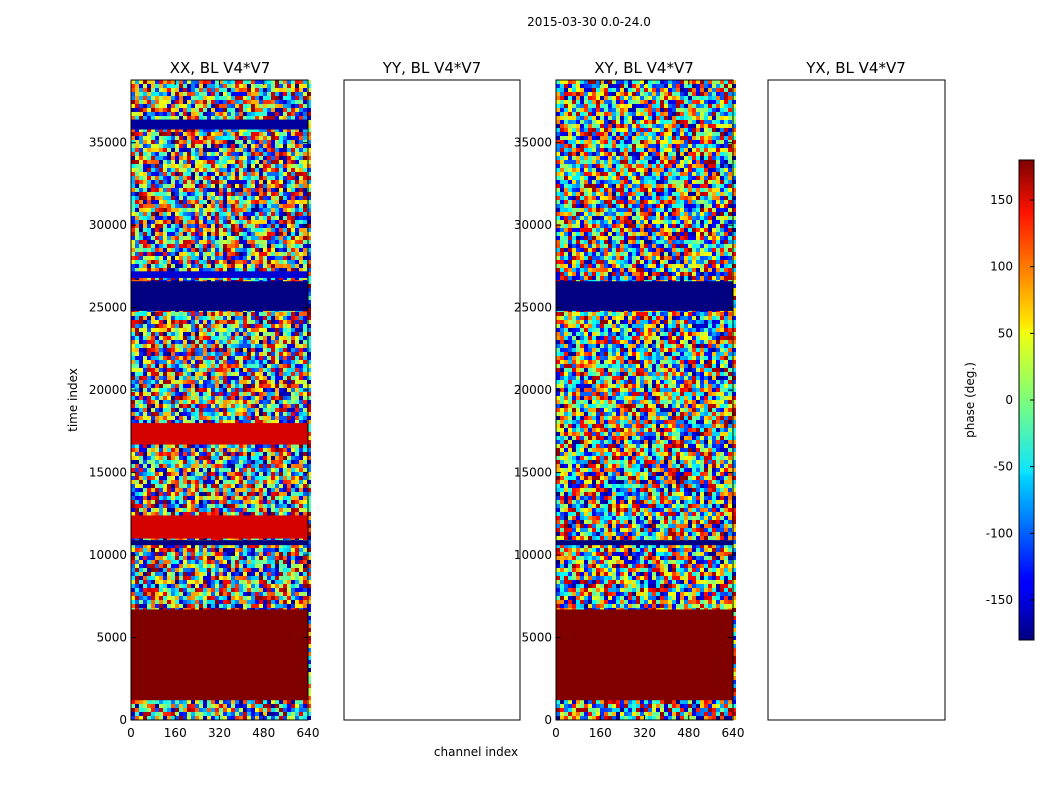  Describe the element at coordinates (999, 600) in the screenshot. I see `colorbar-tick-label: -150` at that location.